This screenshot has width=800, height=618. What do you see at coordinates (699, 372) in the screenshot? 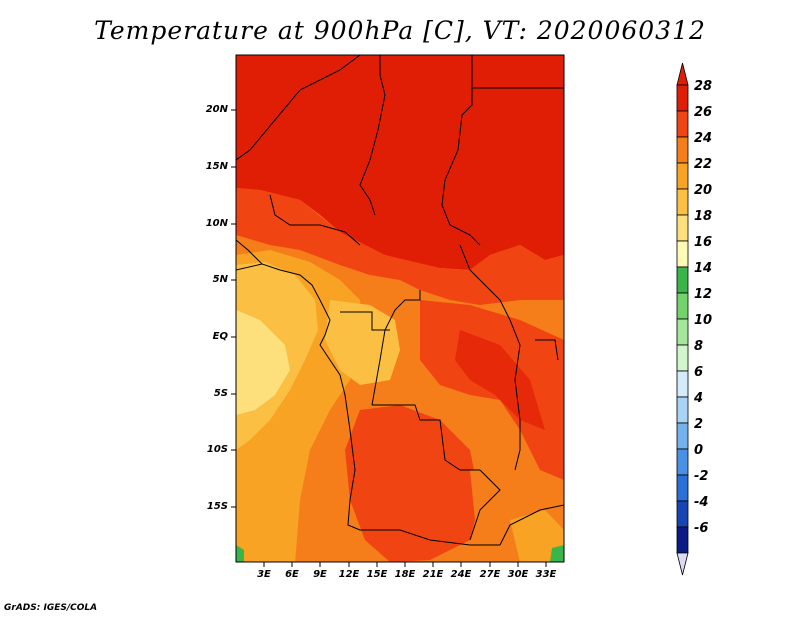
I see `colorbar-label: 6` at bounding box center [699, 372].